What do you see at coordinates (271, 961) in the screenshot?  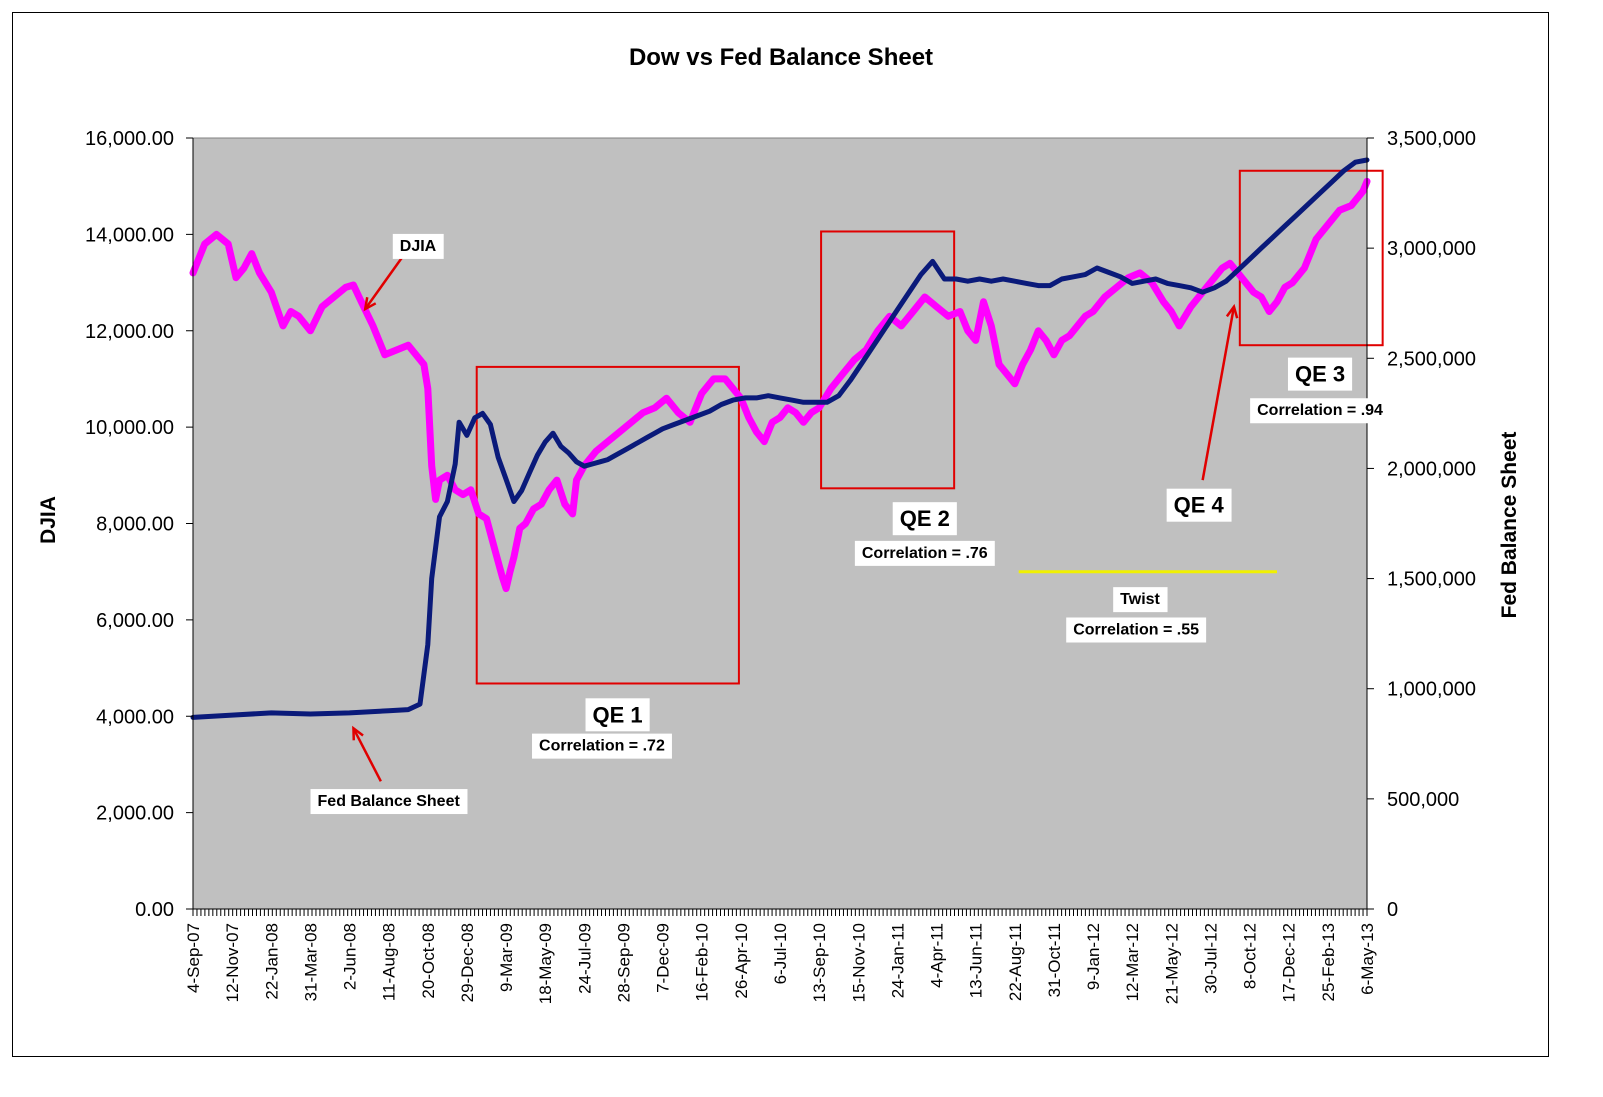 I see `x-tick-label: 22-Jan-08` at bounding box center [271, 961].